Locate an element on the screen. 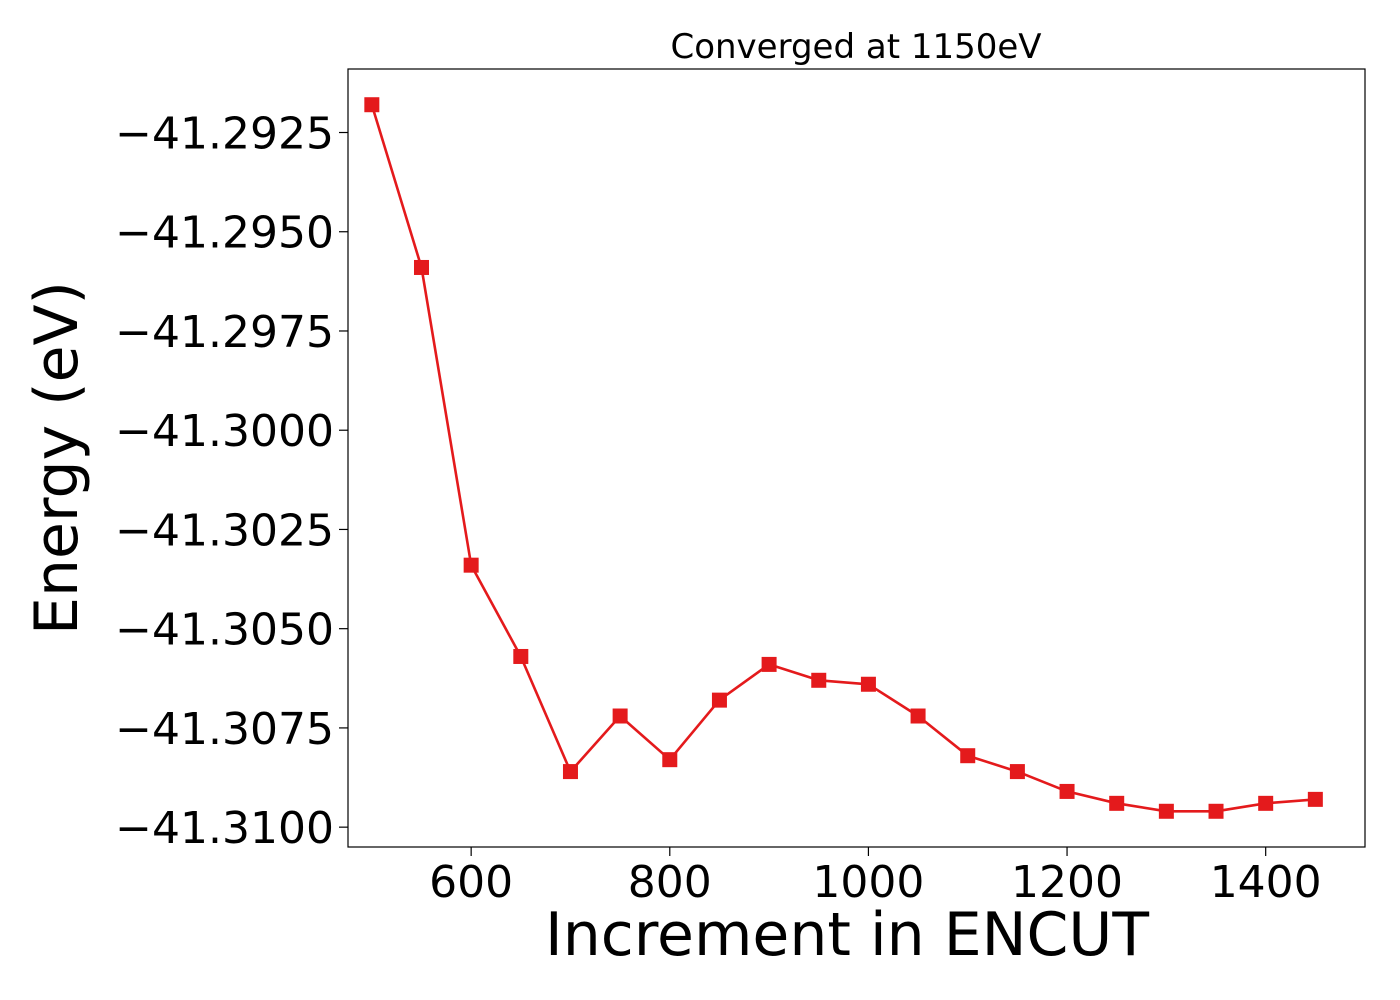  x-tick-label: 1000 is located at coordinates (868, 882).